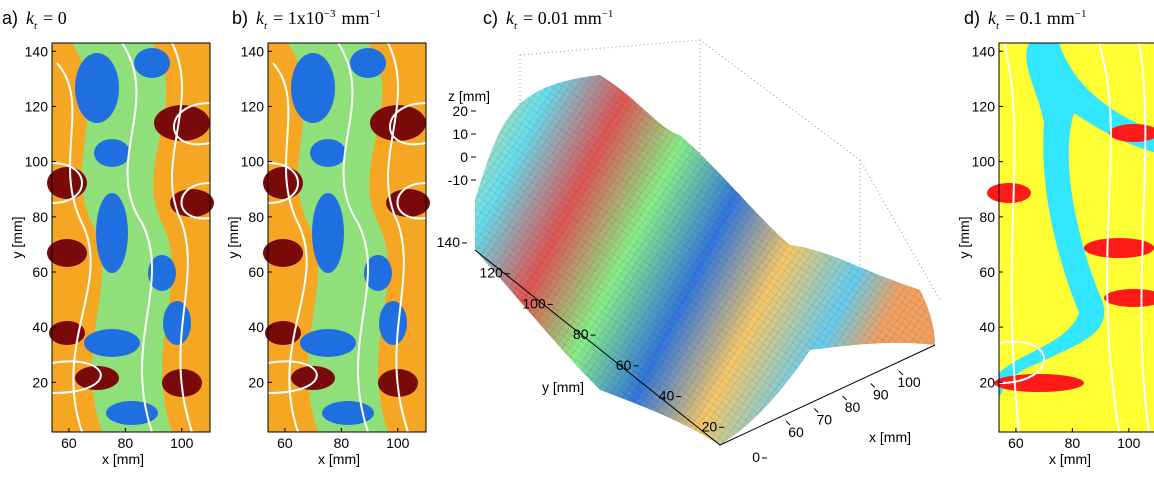 The height and width of the screenshot is (477, 1154). I want to click on panel-label: a), so click(10, 18).